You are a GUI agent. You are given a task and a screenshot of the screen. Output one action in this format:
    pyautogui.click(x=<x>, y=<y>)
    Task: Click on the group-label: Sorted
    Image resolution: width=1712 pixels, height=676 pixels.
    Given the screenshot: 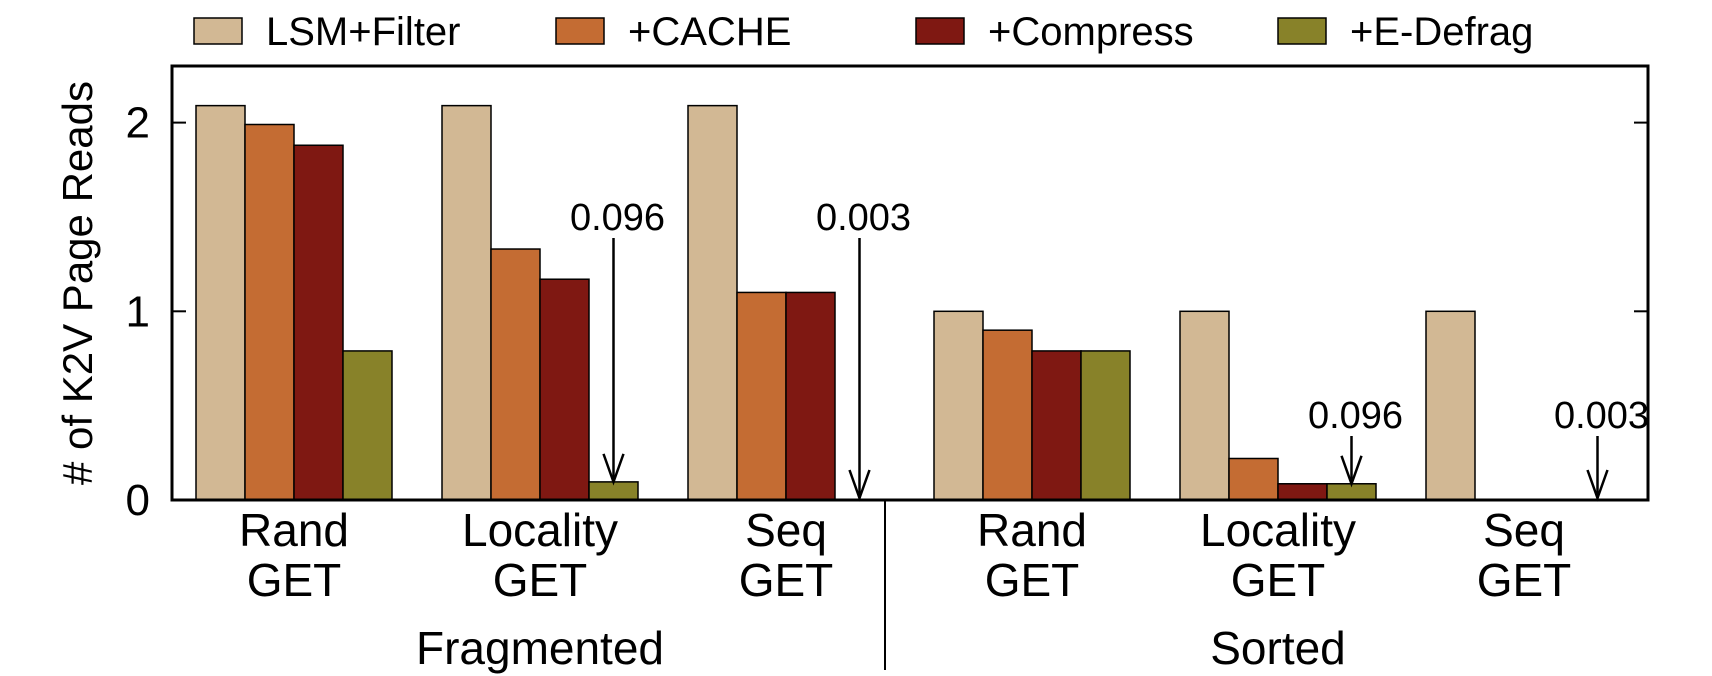 What is the action you would take?
    pyautogui.click(x=1278, y=648)
    